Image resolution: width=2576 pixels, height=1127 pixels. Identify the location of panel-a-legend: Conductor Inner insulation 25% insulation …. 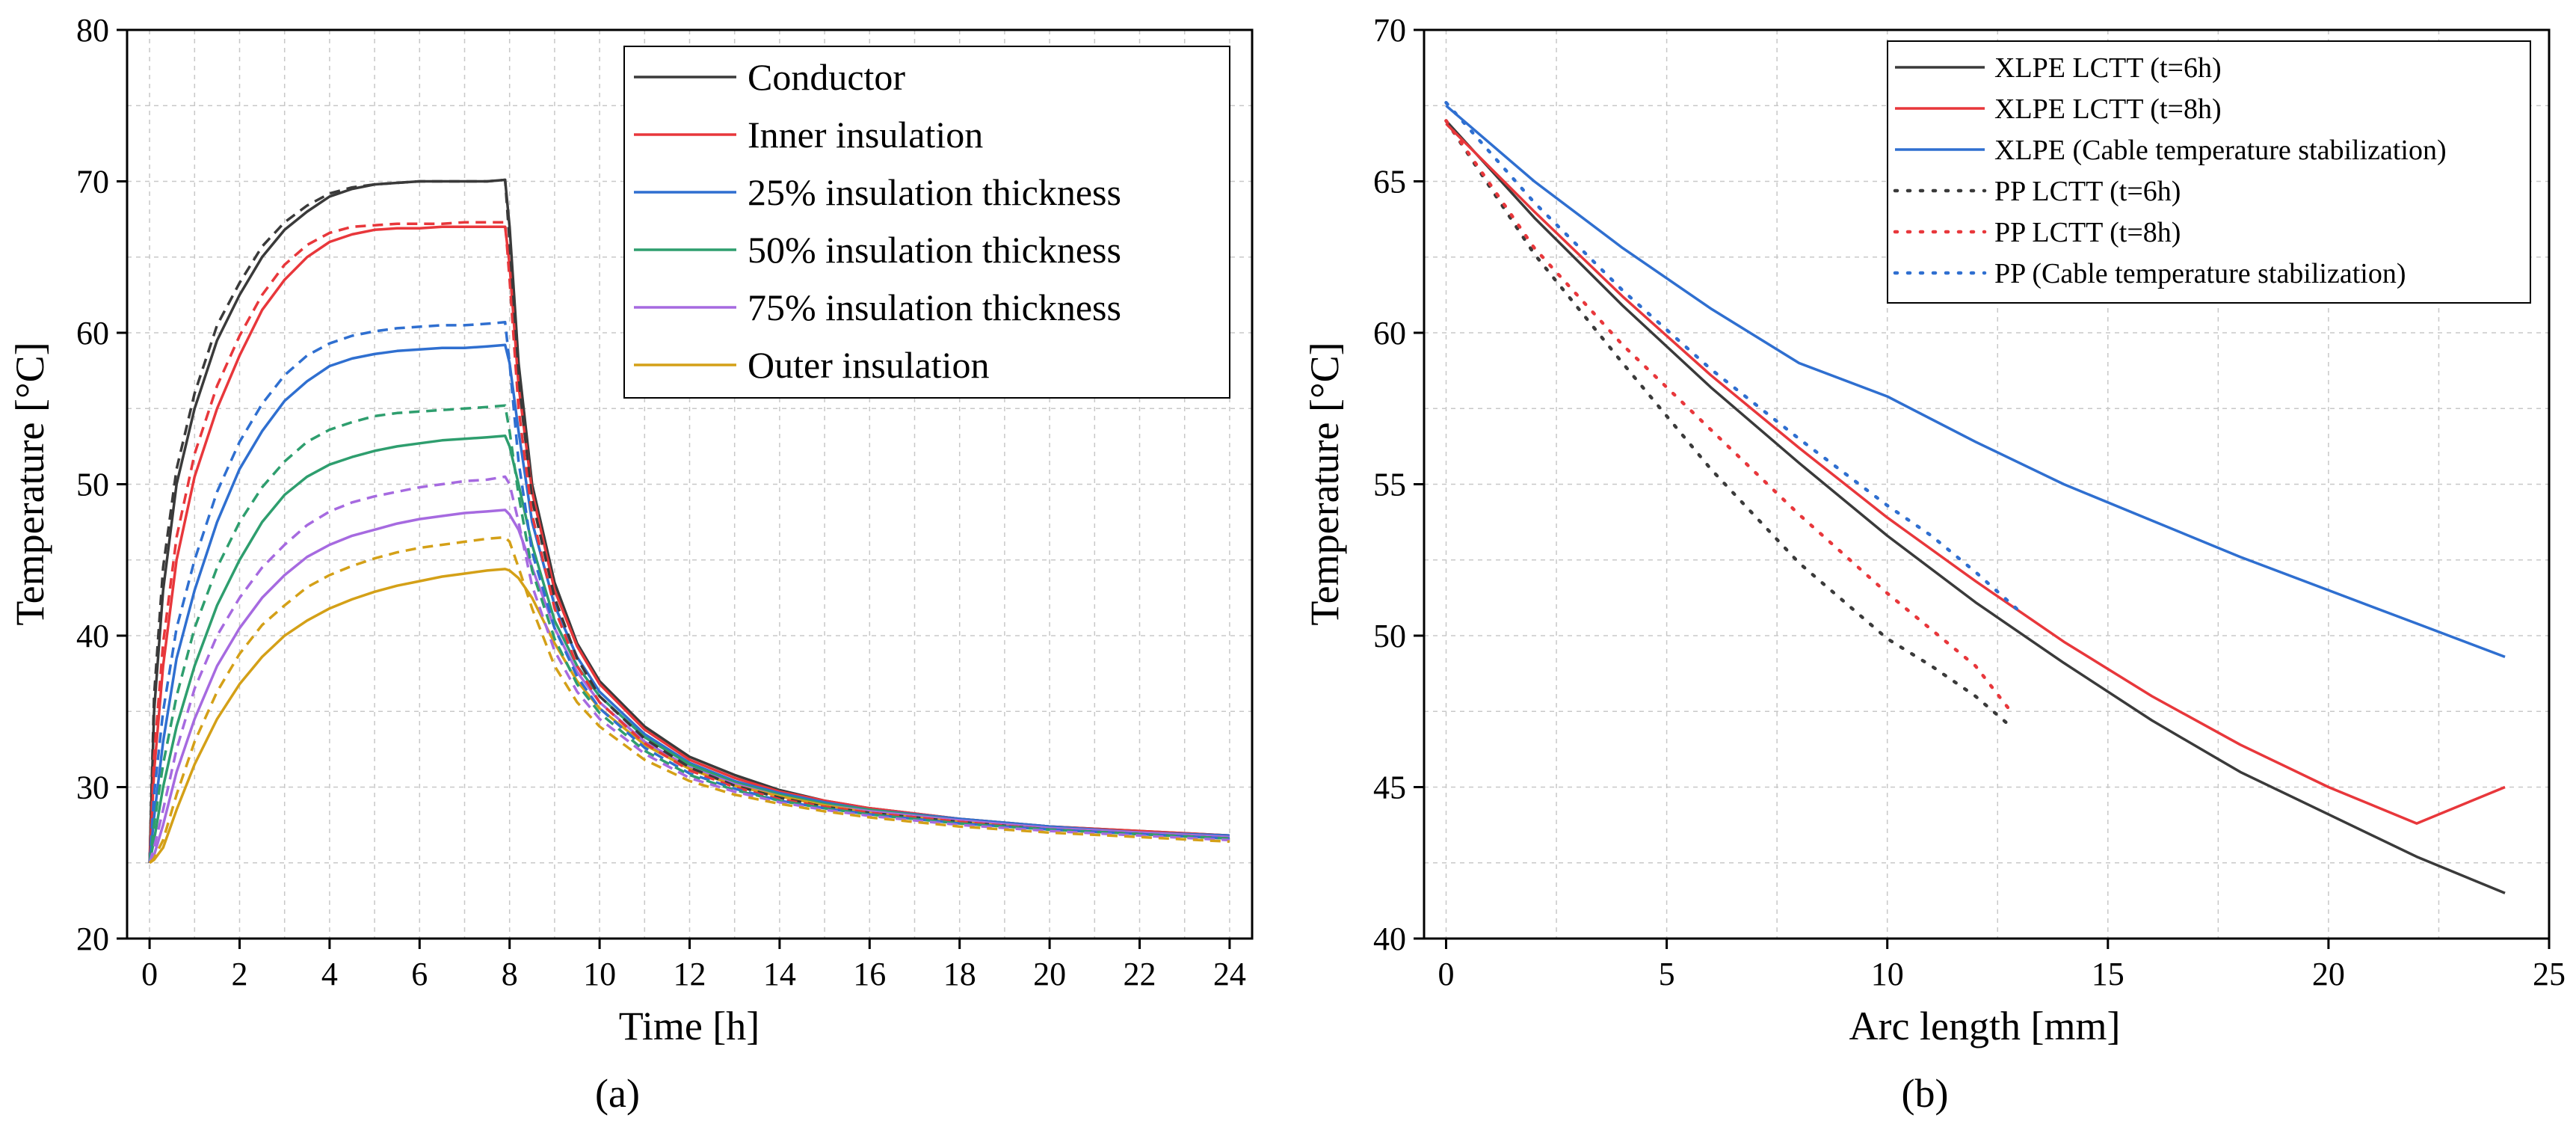
(926, 222).